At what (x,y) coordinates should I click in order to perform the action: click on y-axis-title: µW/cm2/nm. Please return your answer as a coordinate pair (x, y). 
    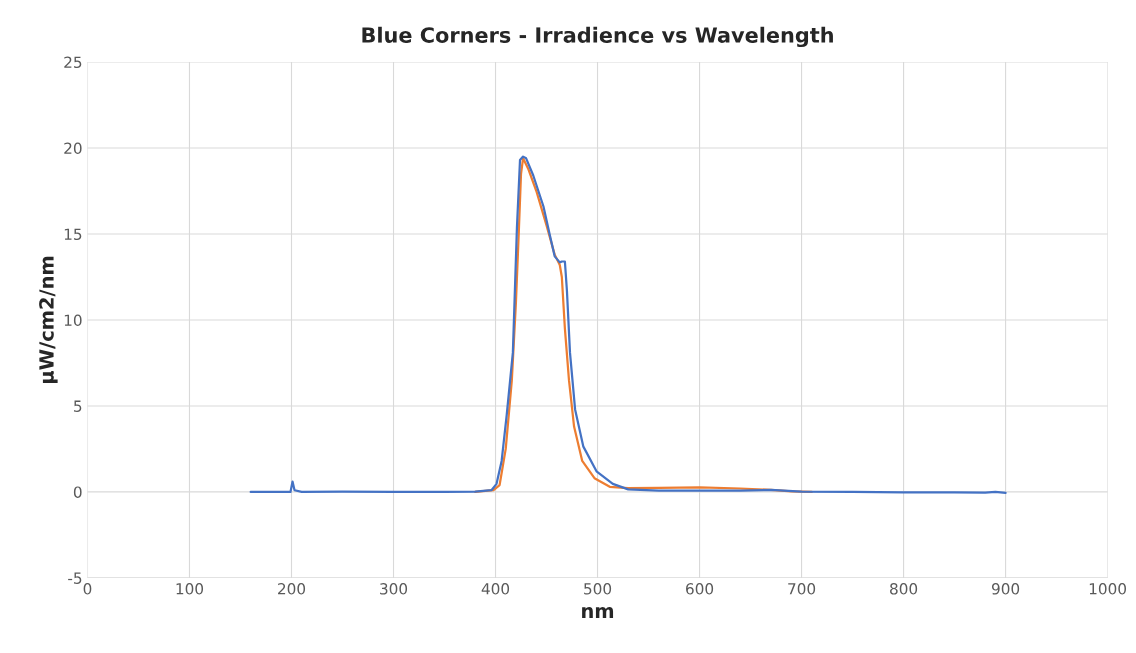
    Looking at the image, I should click on (48, 320).